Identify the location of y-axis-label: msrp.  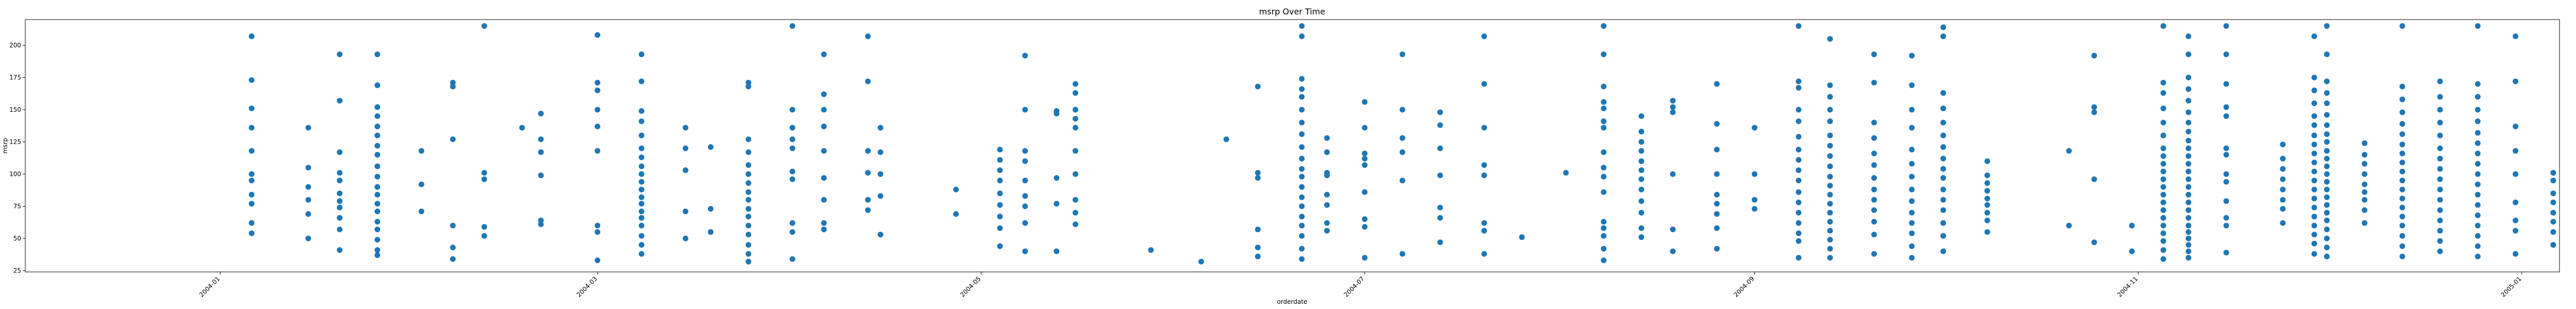
(6, 146).